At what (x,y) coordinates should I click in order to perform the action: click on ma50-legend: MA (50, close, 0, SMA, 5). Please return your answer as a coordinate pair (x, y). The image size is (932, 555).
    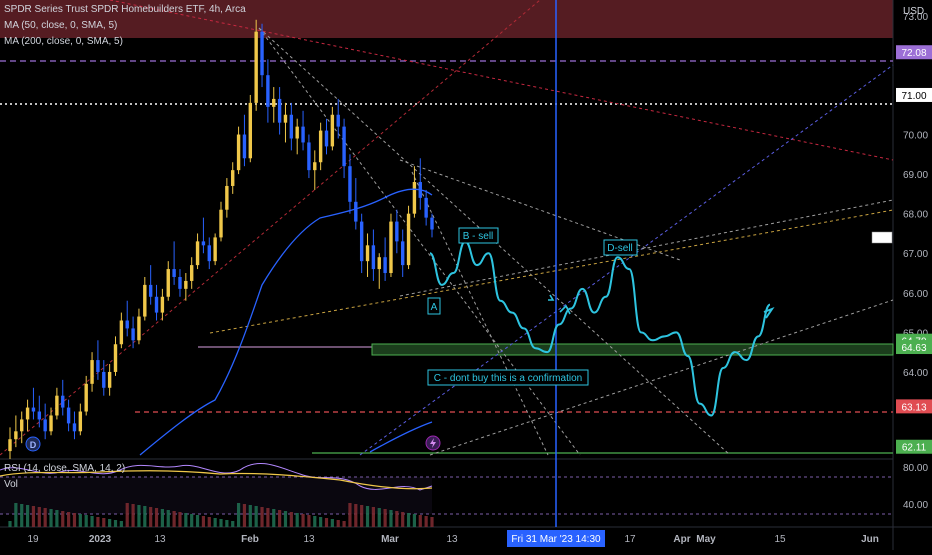
    Looking at the image, I should click on (61, 25).